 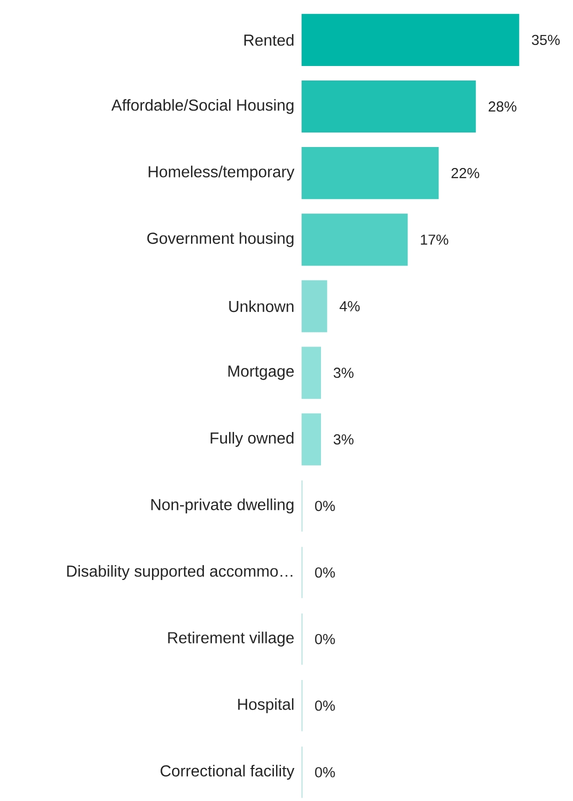 I want to click on y-tick-label: Rented, so click(x=269, y=40).